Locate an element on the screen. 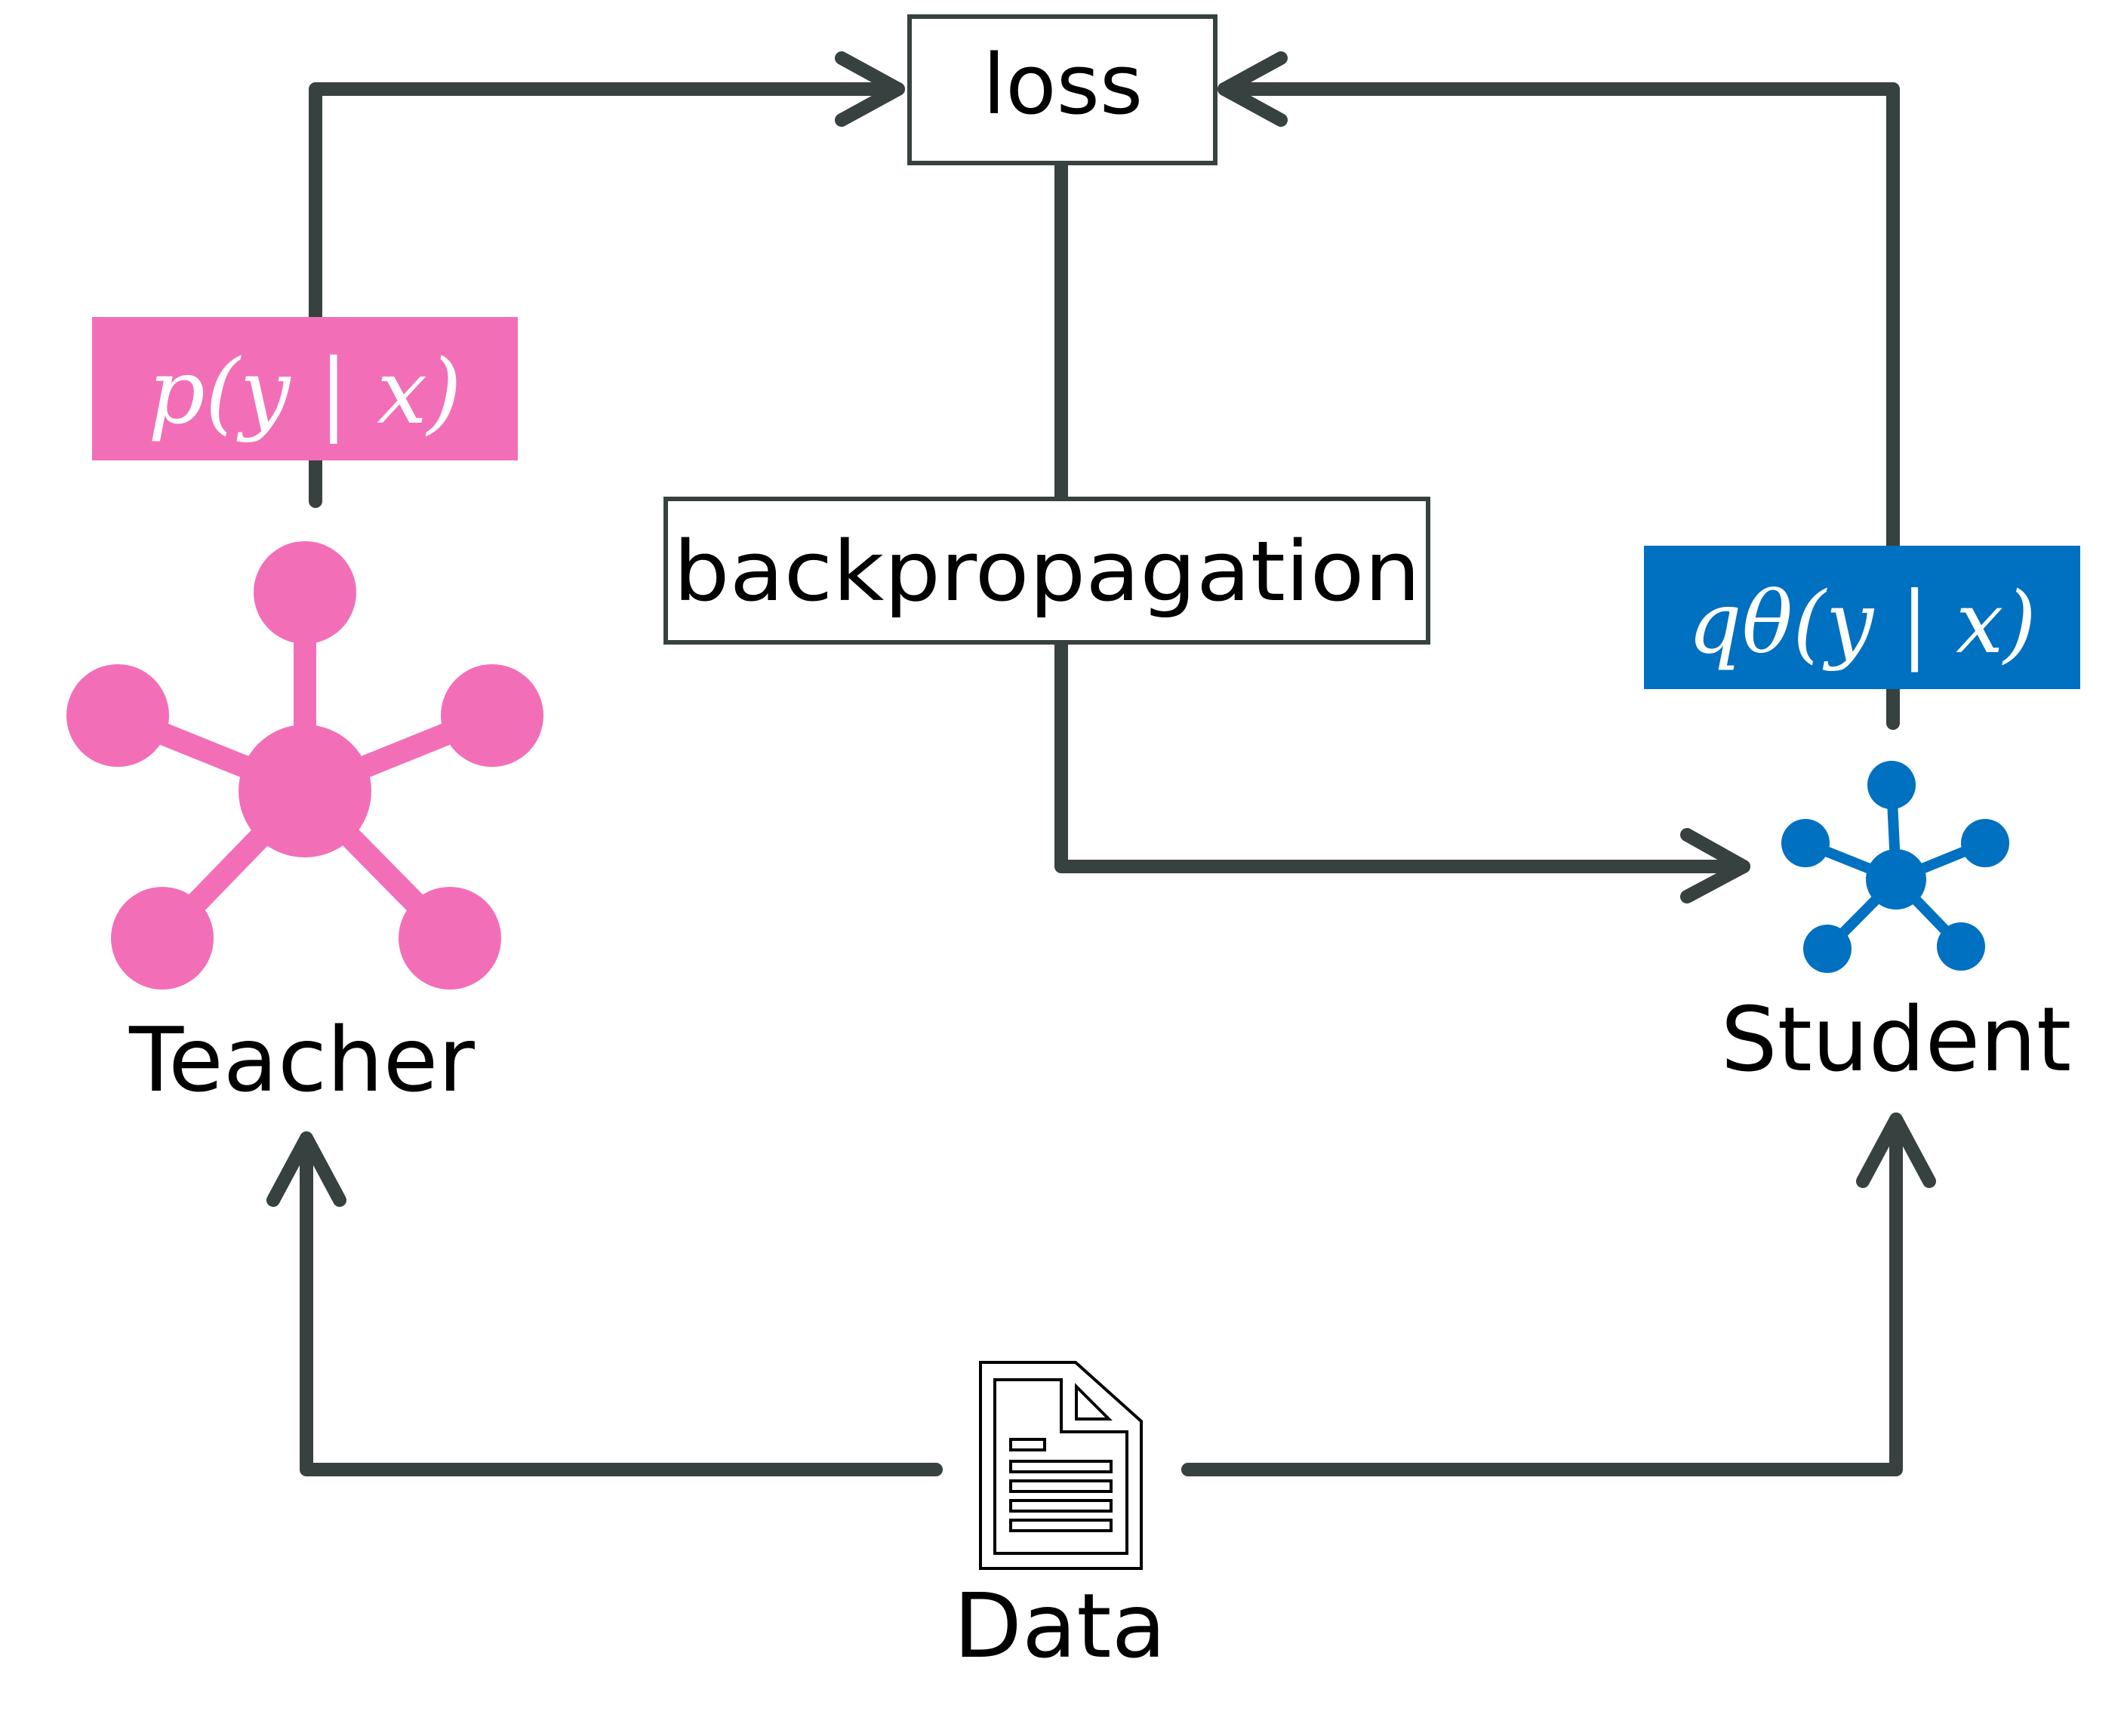 This screenshot has height=1736, width=2124. teacher-output-box is located at coordinates (305, 388).